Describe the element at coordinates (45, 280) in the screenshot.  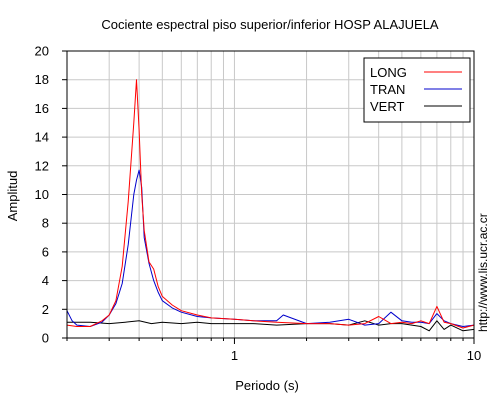
I see `y-tick-label: 4` at that location.